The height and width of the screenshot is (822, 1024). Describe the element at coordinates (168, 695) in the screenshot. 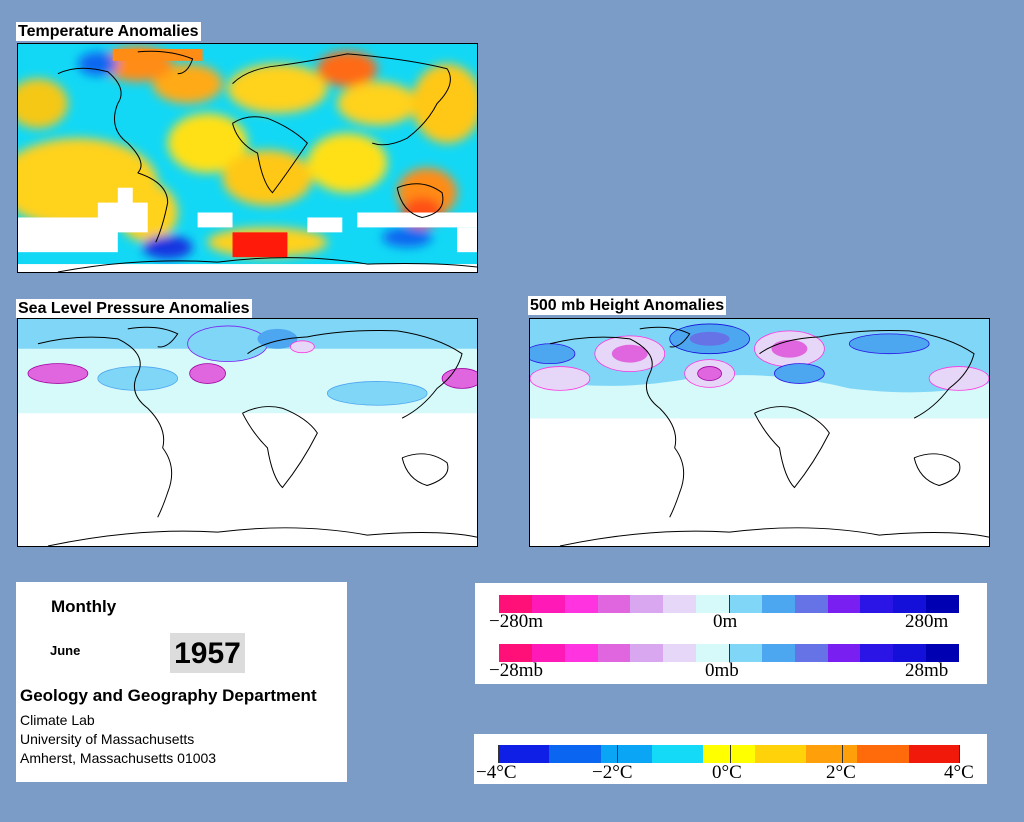

I see `department-name: Geology and Geography Department` at that location.